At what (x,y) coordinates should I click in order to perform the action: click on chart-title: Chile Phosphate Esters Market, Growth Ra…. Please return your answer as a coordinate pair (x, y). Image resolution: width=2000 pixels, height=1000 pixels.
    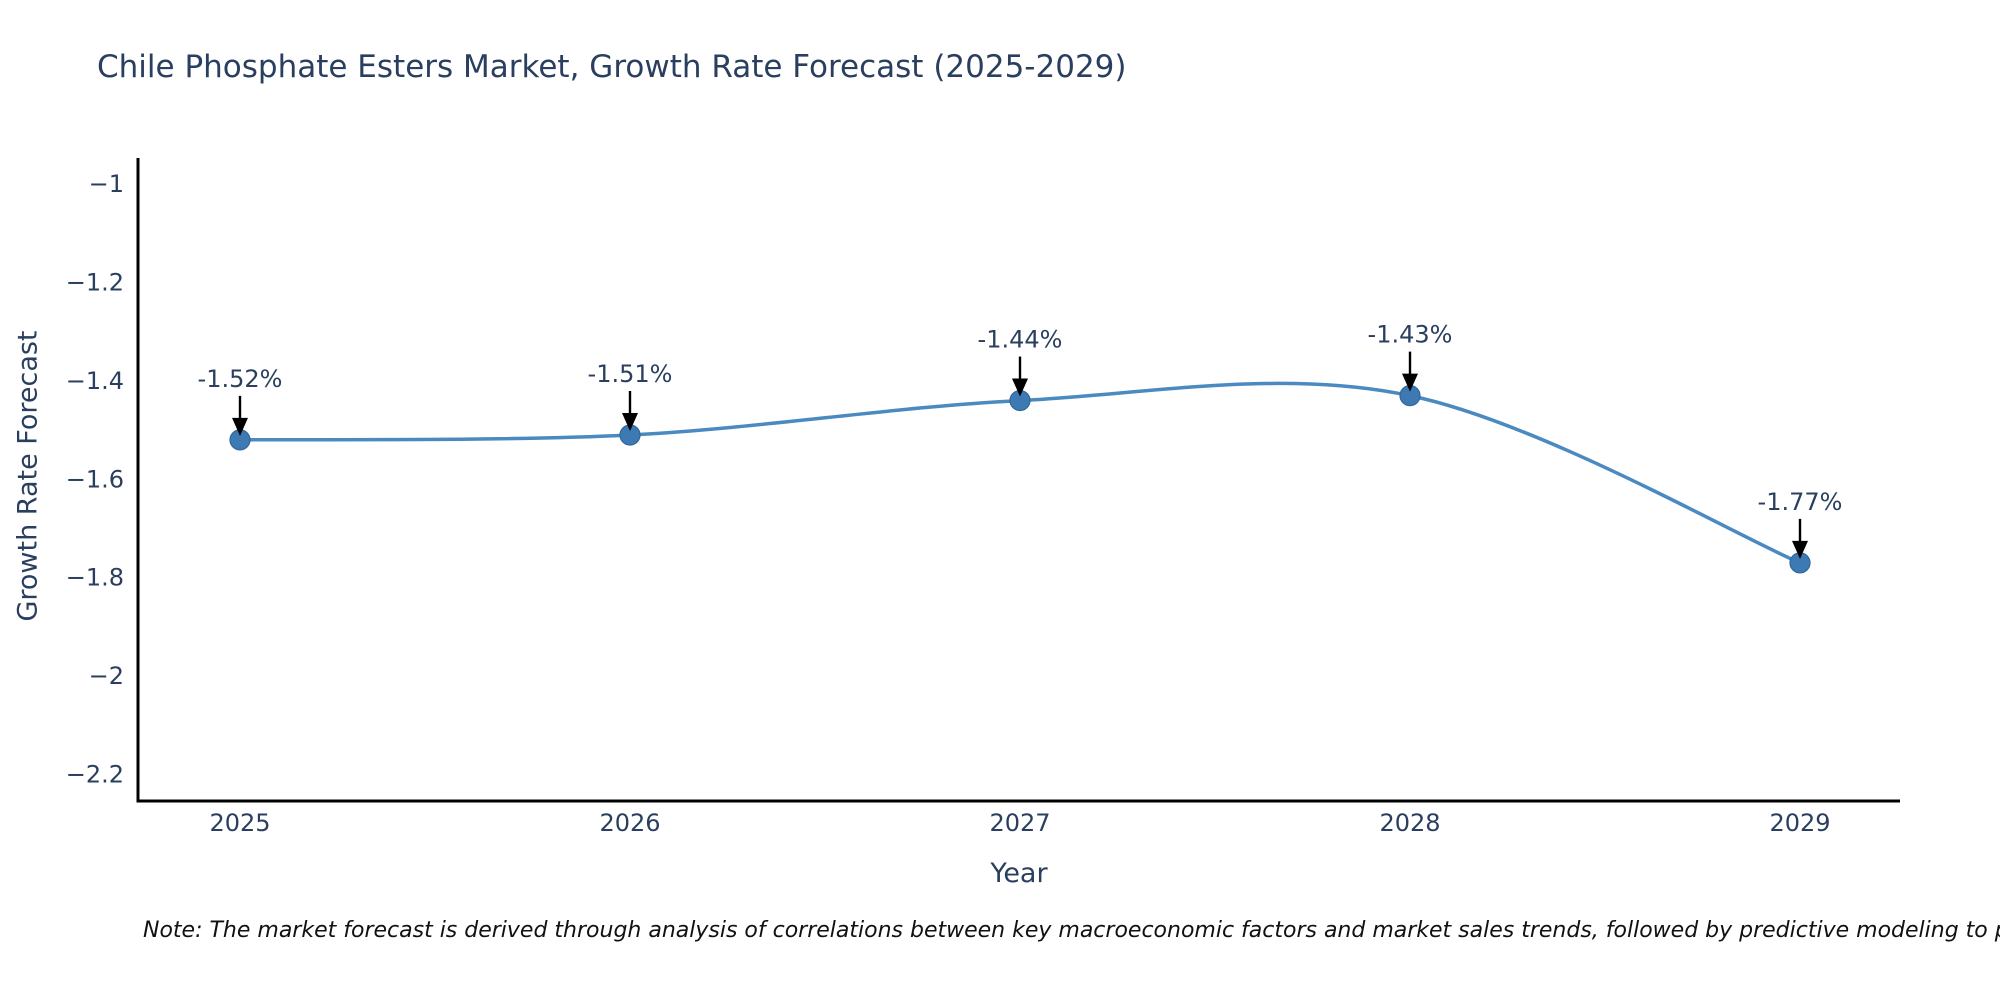
    Looking at the image, I should click on (612, 67).